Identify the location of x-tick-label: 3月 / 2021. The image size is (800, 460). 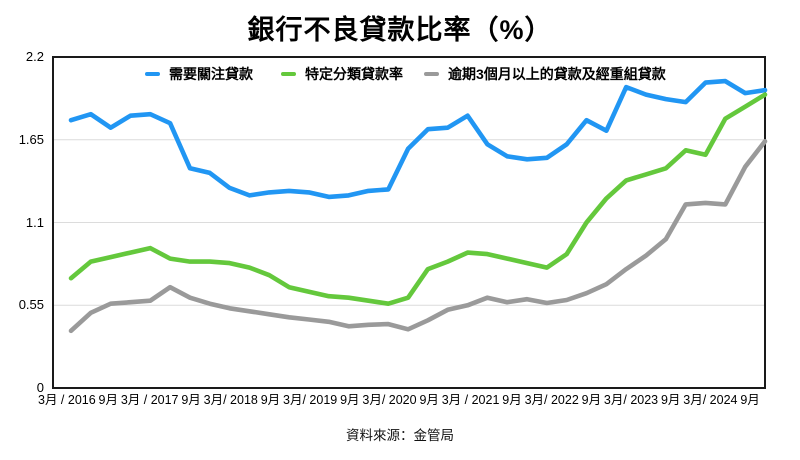
(470, 400).